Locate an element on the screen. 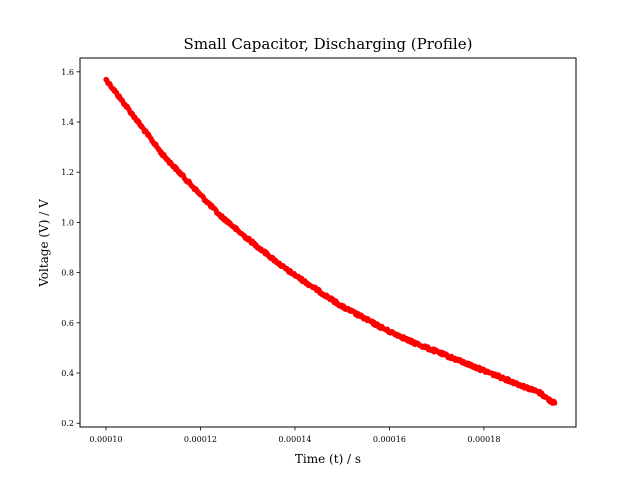 The width and height of the screenshot is (640, 480). y-tick-label: 1.0 is located at coordinates (67, 222).